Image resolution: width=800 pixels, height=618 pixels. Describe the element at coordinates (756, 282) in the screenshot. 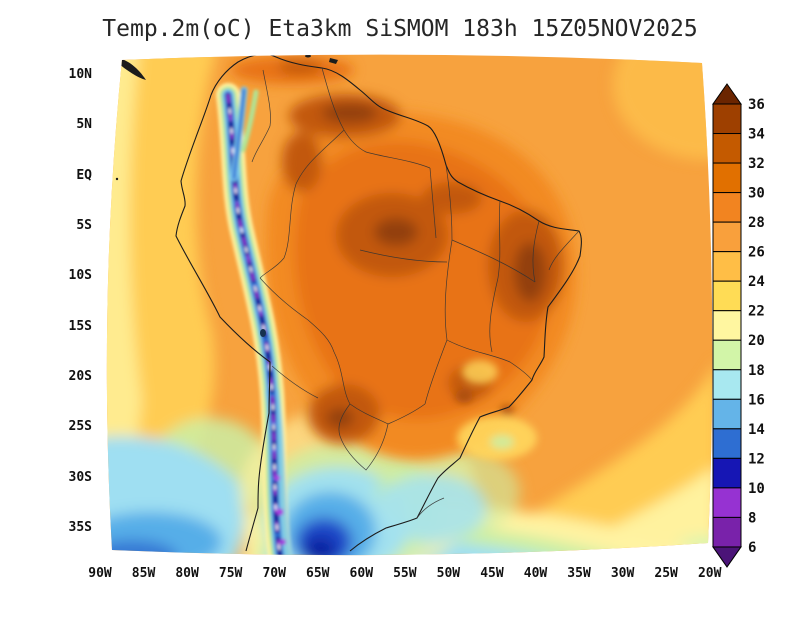

I see `colorbar-tick-label: 24` at that location.